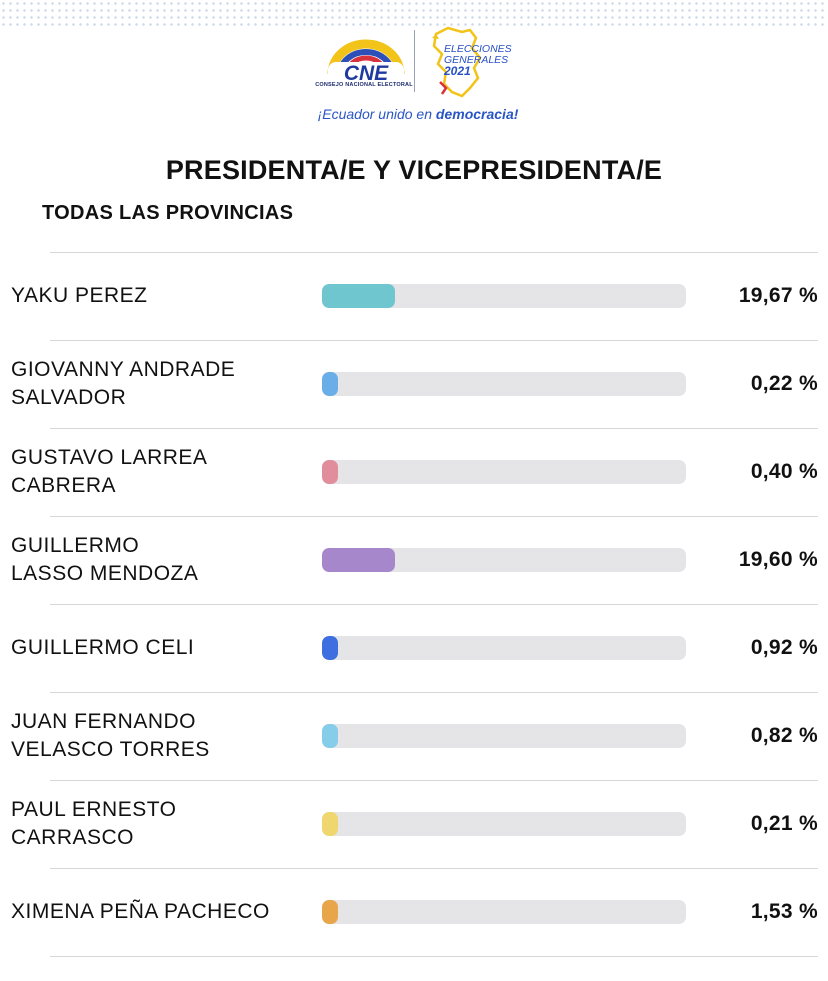 This screenshot has height=981, width=828. I want to click on candidate-percentage: 0,22 %, so click(784, 383).